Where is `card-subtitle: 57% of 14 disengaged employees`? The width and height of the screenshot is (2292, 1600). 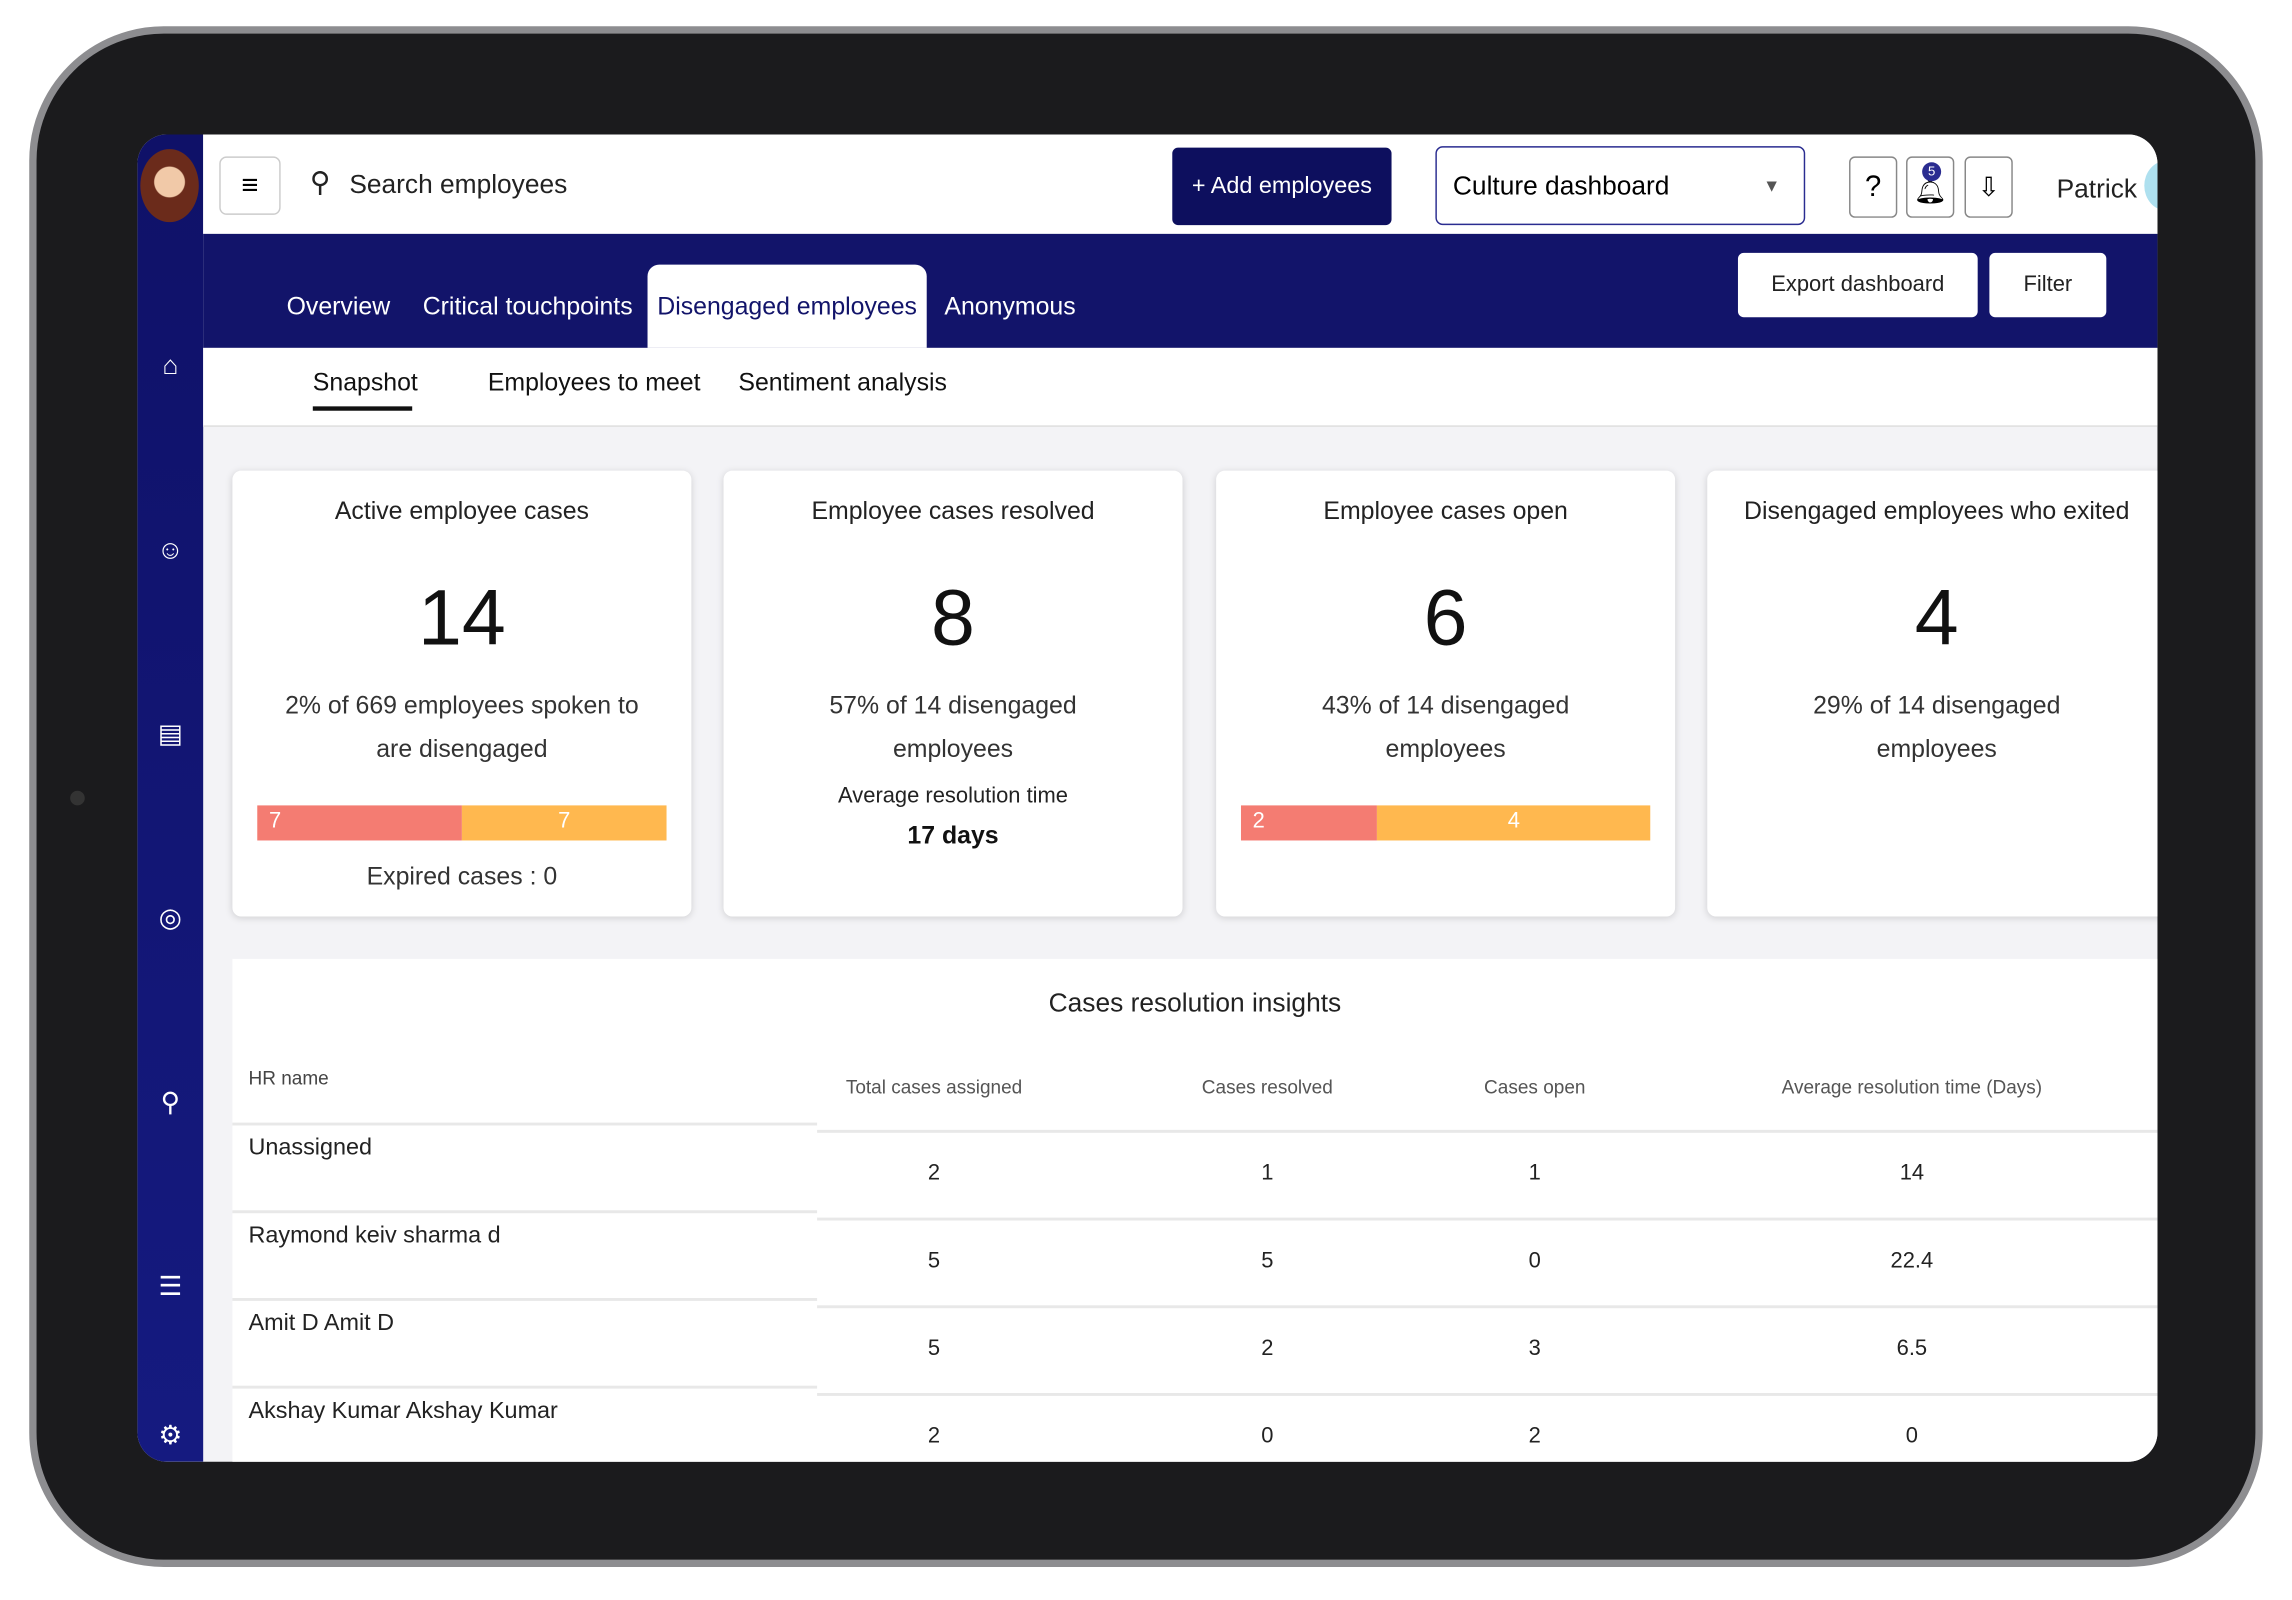
card-subtitle: 57% of 14 disengaged employees is located at coordinates (953, 727).